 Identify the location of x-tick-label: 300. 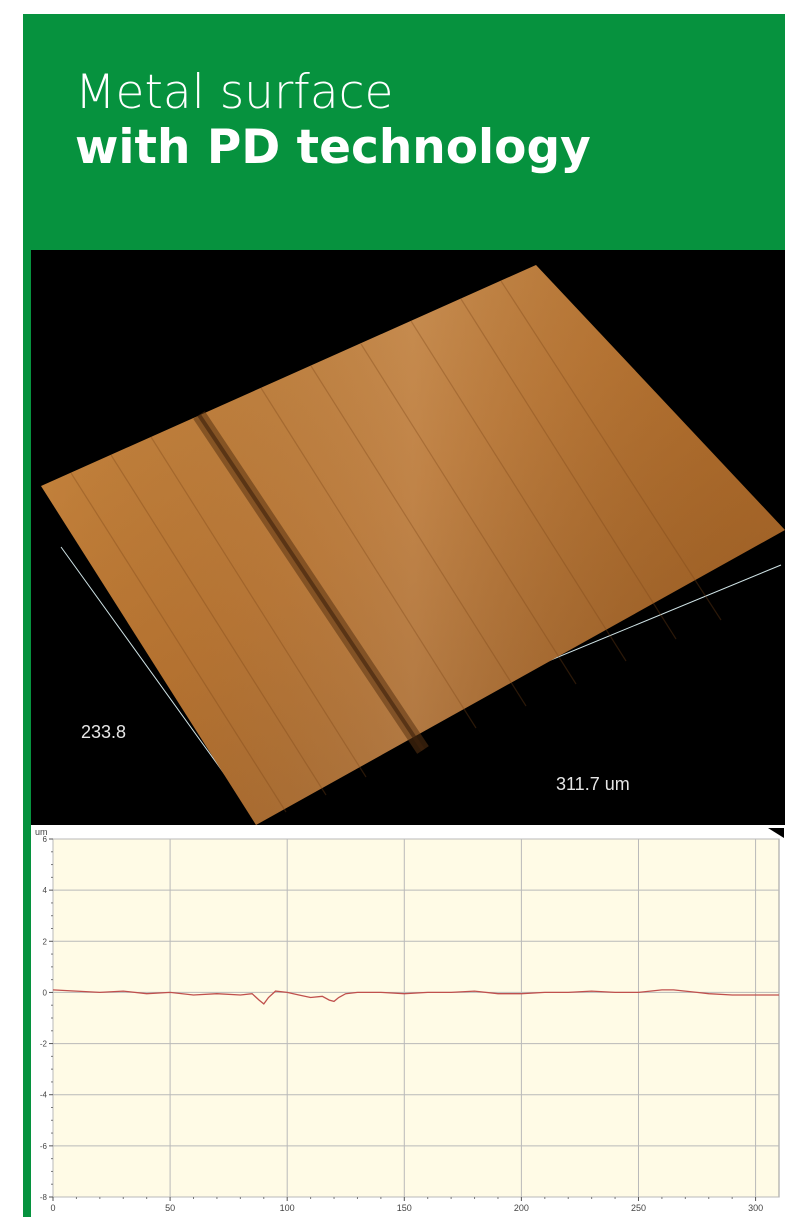
(755, 1208).